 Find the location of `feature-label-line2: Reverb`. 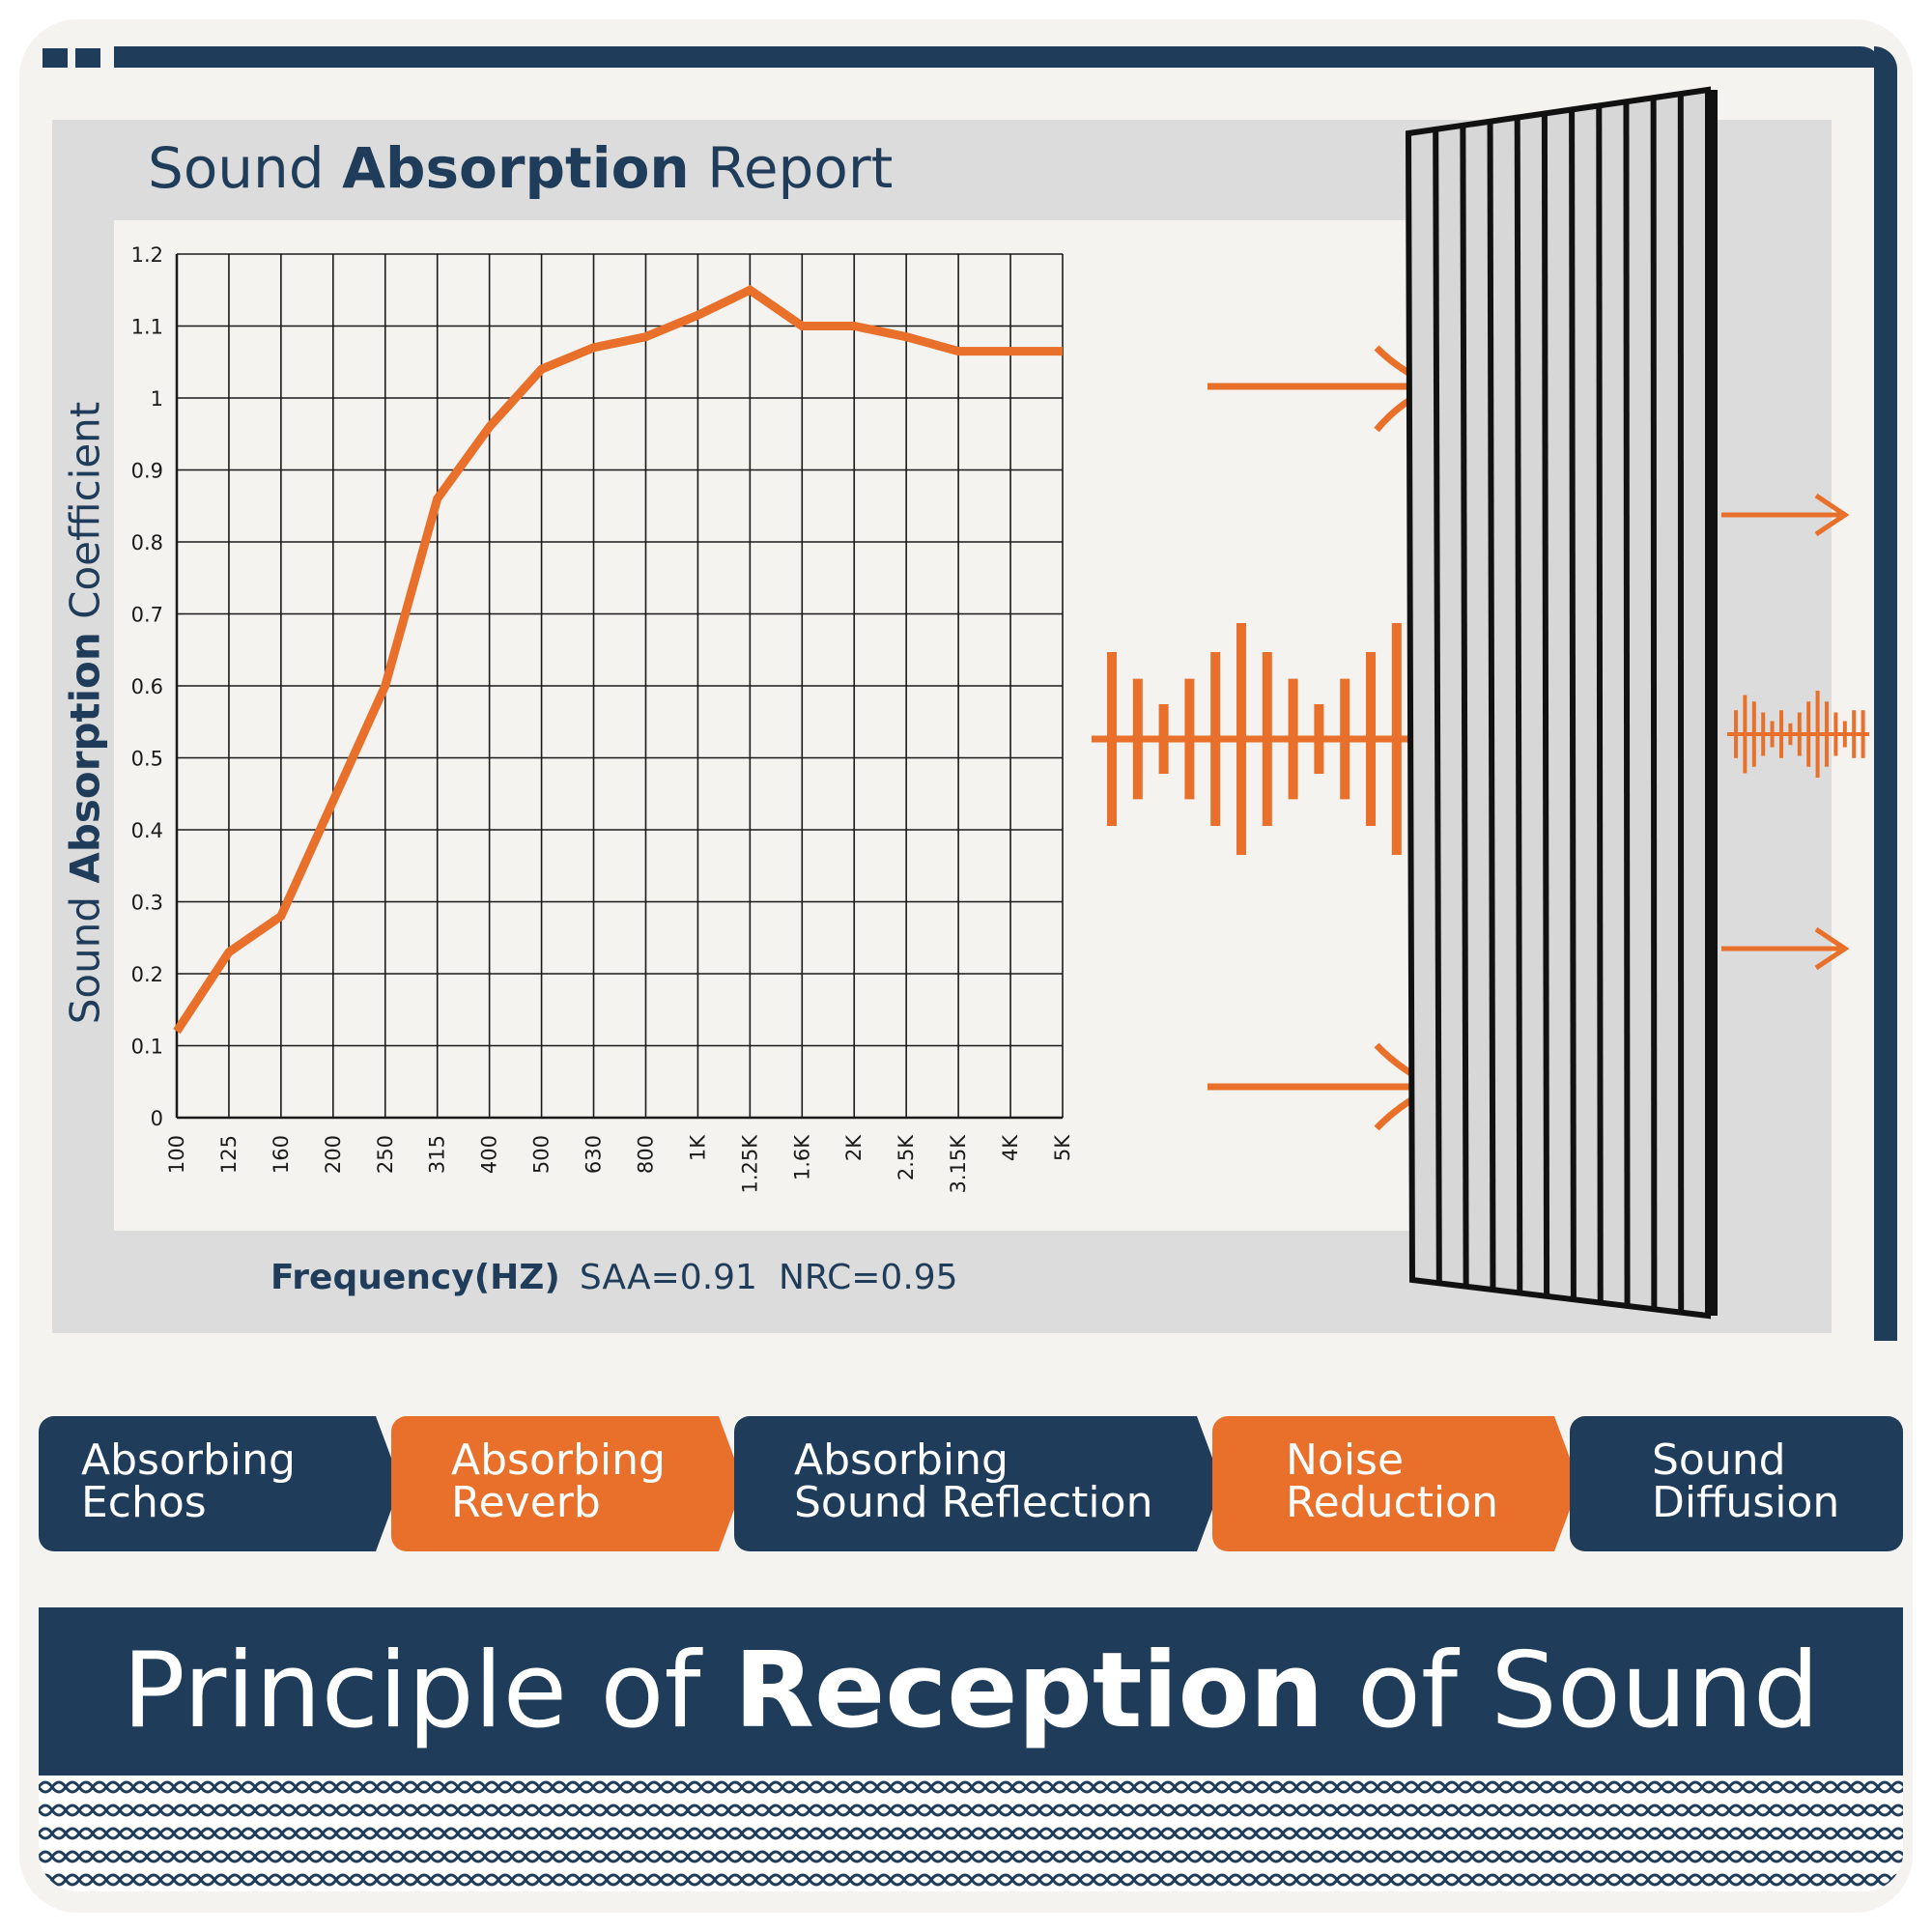

feature-label-line2: Reverb is located at coordinates (526, 1502).